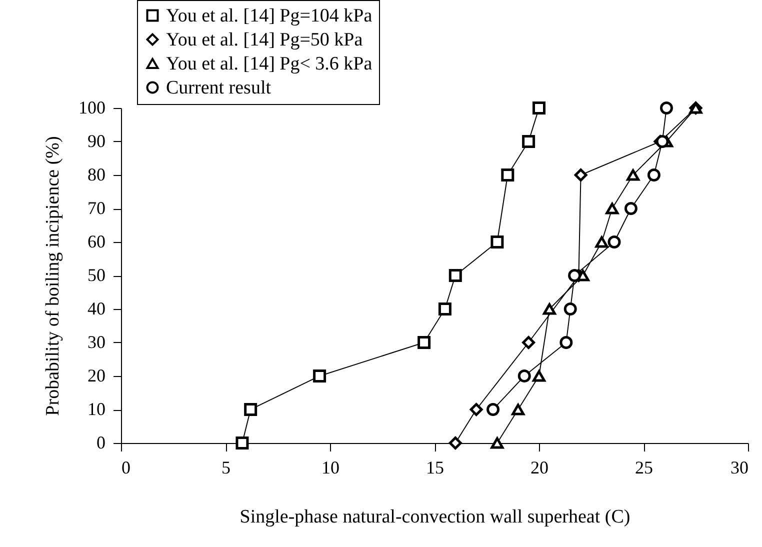 The width and height of the screenshot is (762, 547). What do you see at coordinates (265, 40) in the screenshot?
I see `legend-label: You et al. [14] Pg=50 kPa` at bounding box center [265, 40].